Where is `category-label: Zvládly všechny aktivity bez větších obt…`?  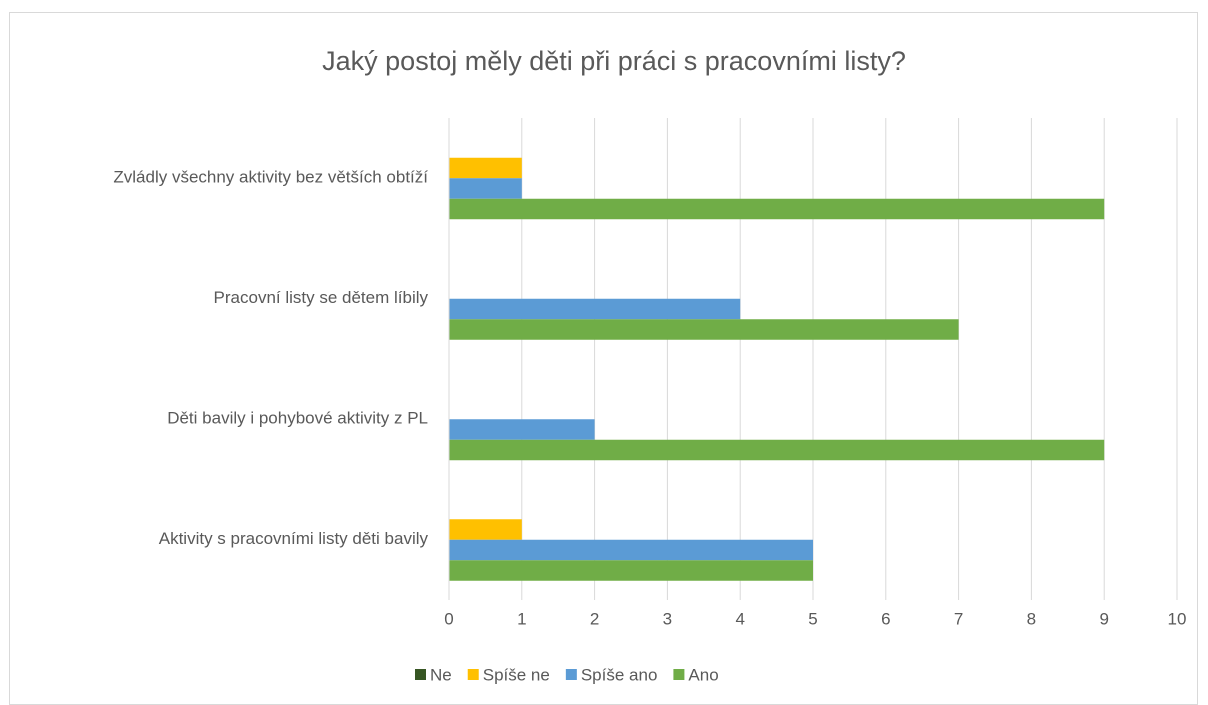 category-label: Zvládly všechny aktivity bez větších obt… is located at coordinates (270, 177).